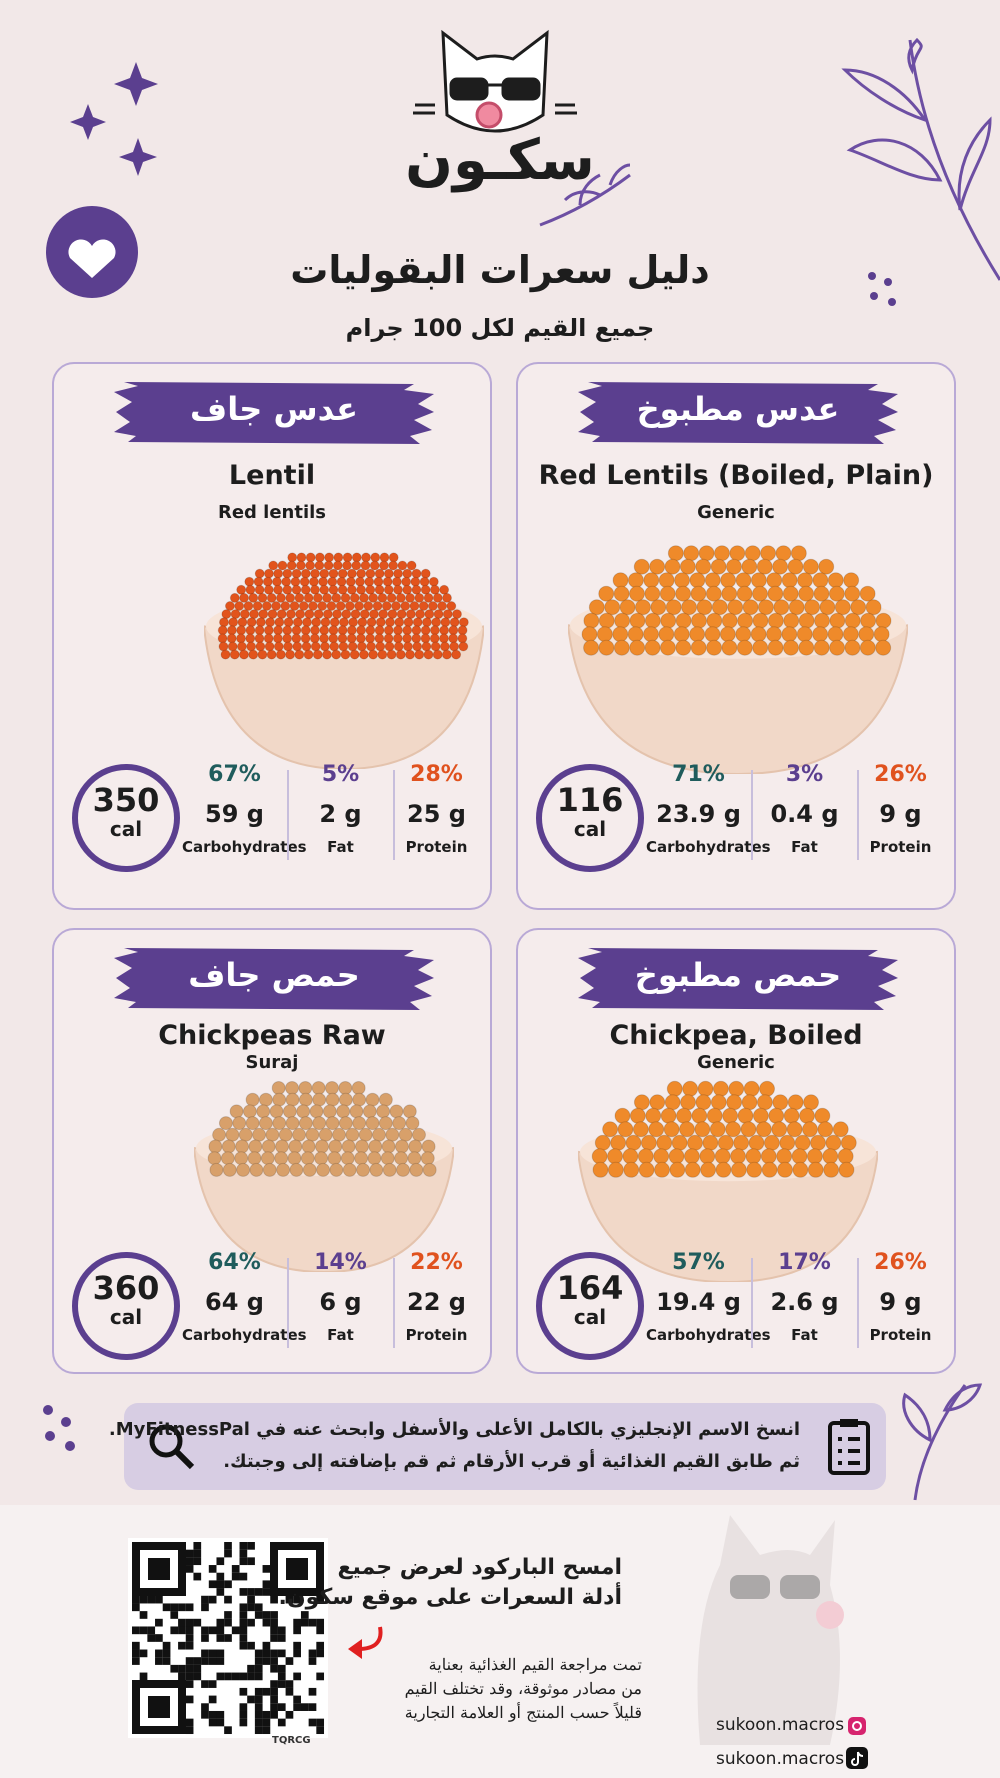  What do you see at coordinates (228, 1638) in the screenshot?
I see `qr-code` at bounding box center [228, 1638].